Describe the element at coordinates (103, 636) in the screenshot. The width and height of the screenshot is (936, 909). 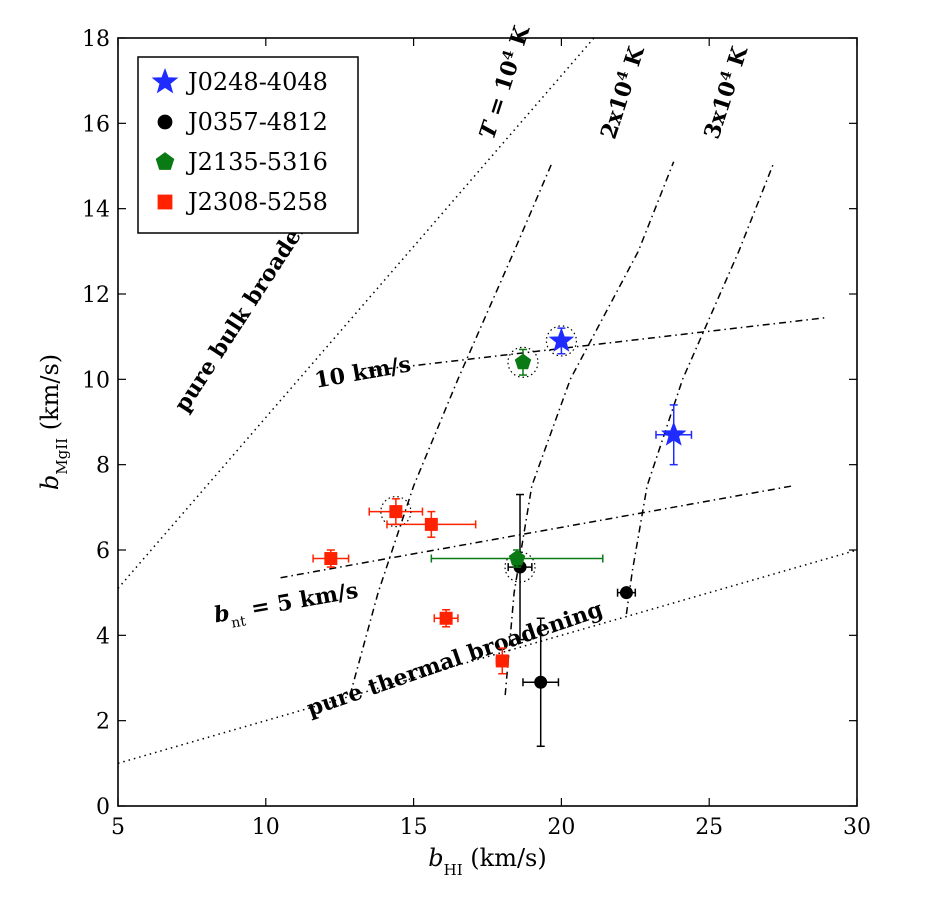
I see `y-tick-label: 4` at that location.